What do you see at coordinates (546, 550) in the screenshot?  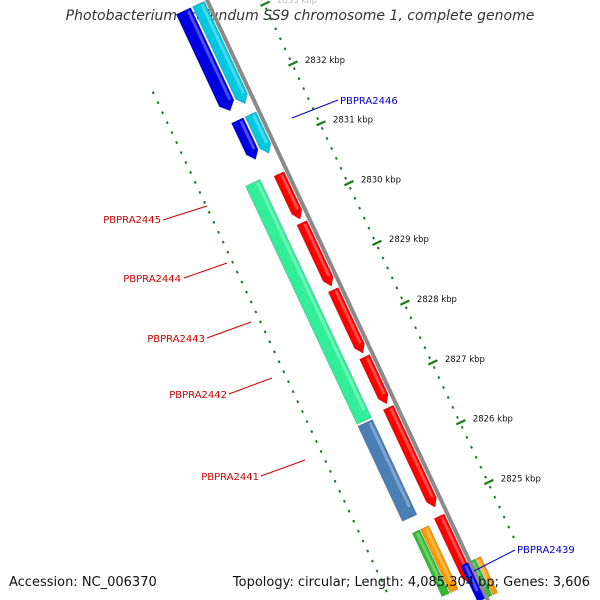 I see `gene-label: PBPRA2439` at bounding box center [546, 550].